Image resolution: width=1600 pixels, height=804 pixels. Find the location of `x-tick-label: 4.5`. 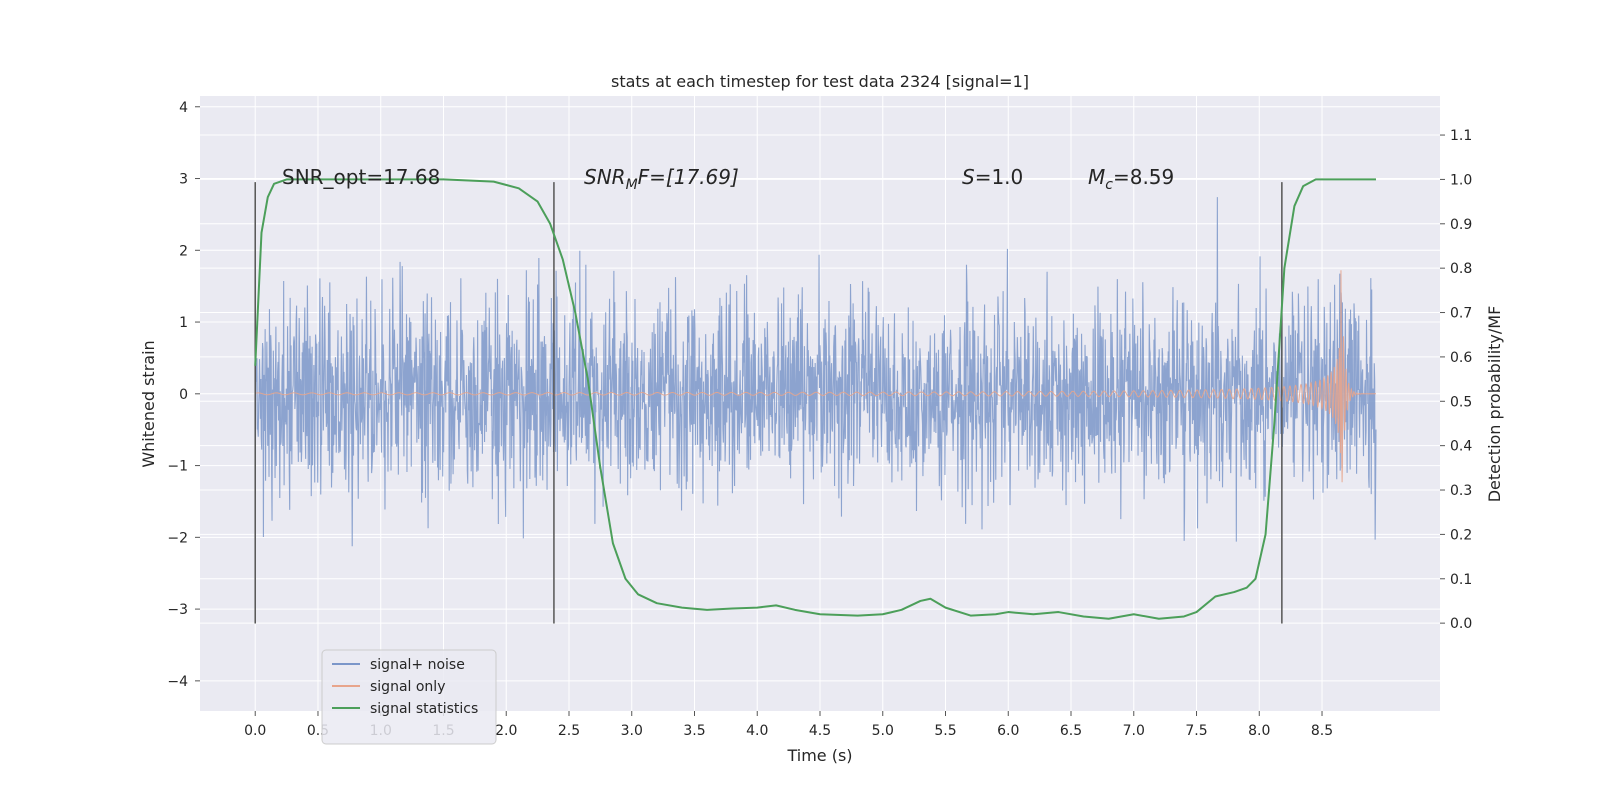

x-tick-label: 4.5 is located at coordinates (820, 731).